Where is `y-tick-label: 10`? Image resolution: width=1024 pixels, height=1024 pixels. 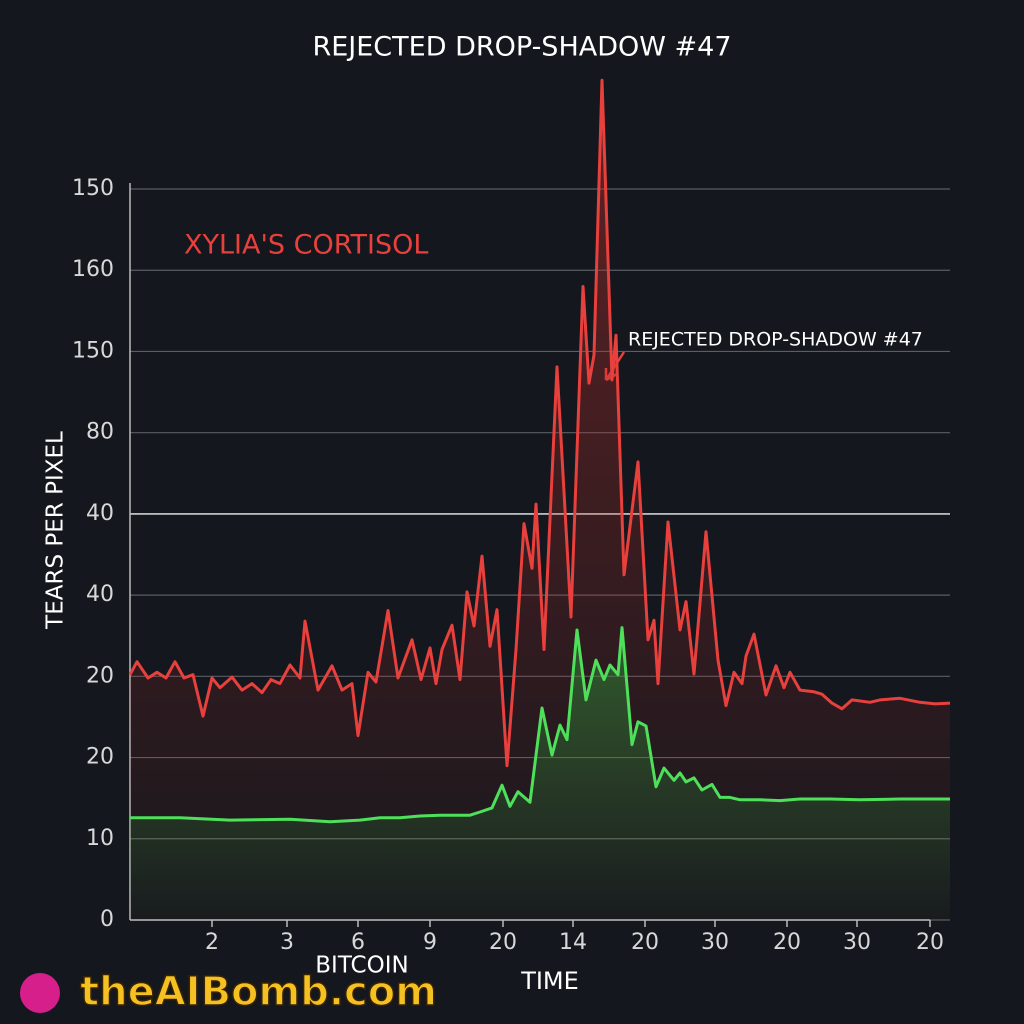 y-tick-label: 10 is located at coordinates (100, 838).